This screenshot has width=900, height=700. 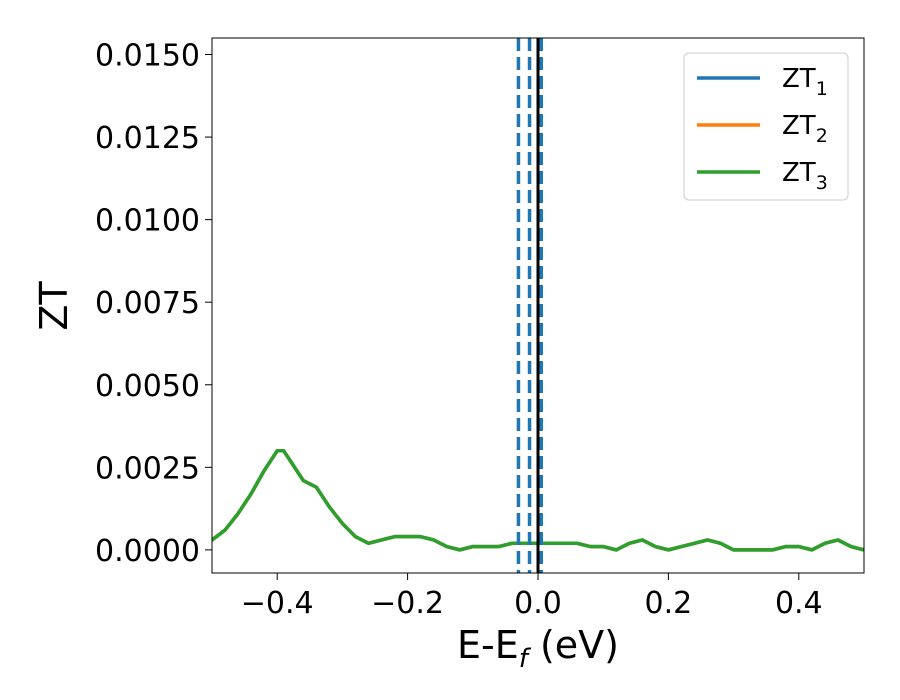 I want to click on series-layer, so click(x=538, y=500).